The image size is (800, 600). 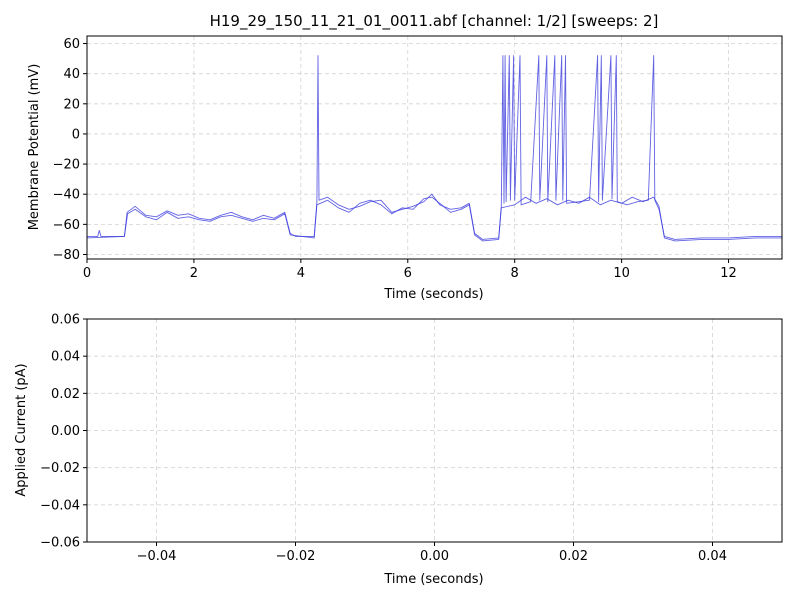 What do you see at coordinates (433, 294) in the screenshot?
I see `top-x-axis-label: Time (seconds)` at bounding box center [433, 294].